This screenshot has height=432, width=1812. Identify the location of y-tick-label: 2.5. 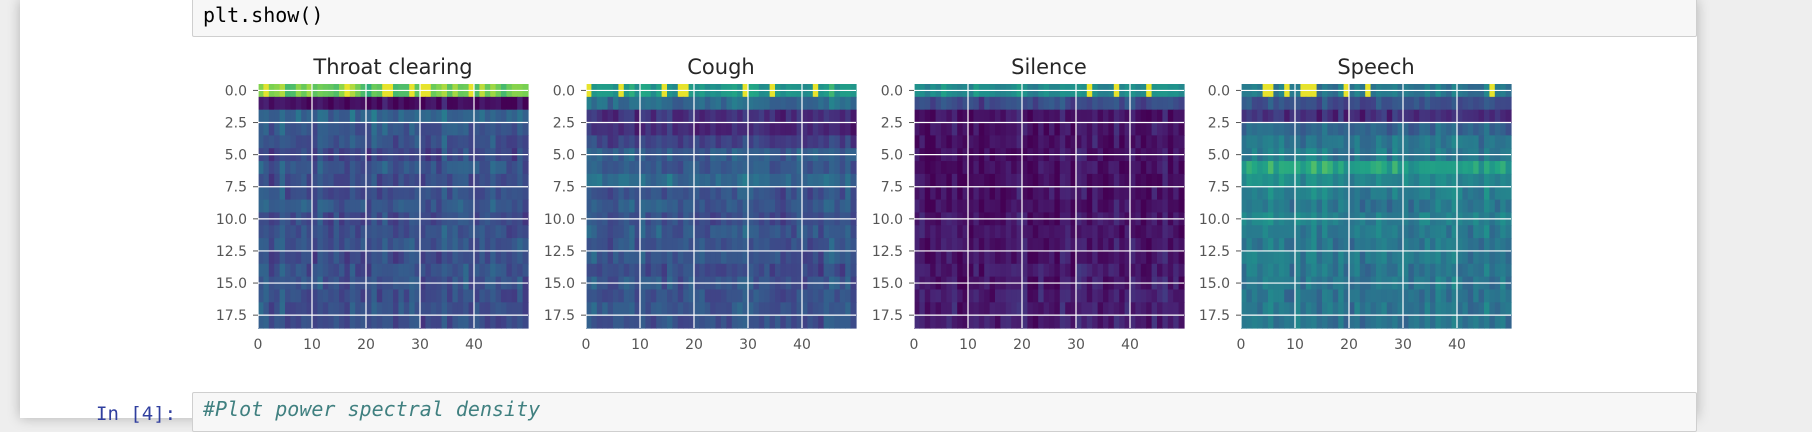
(892, 124).